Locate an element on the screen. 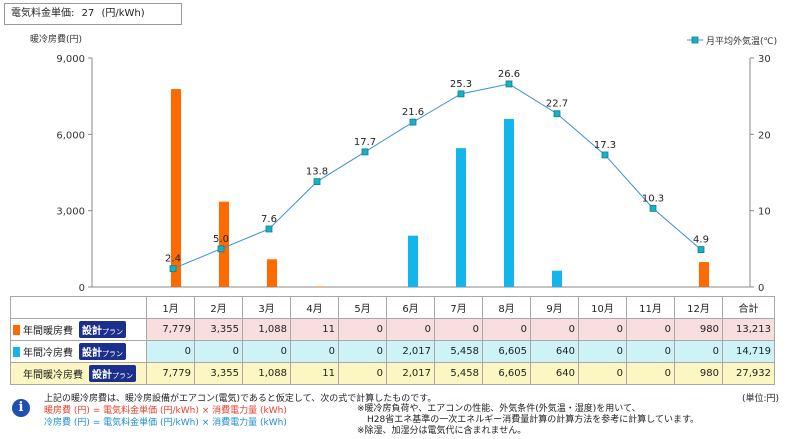  table-cell: 980 is located at coordinates (698, 329).